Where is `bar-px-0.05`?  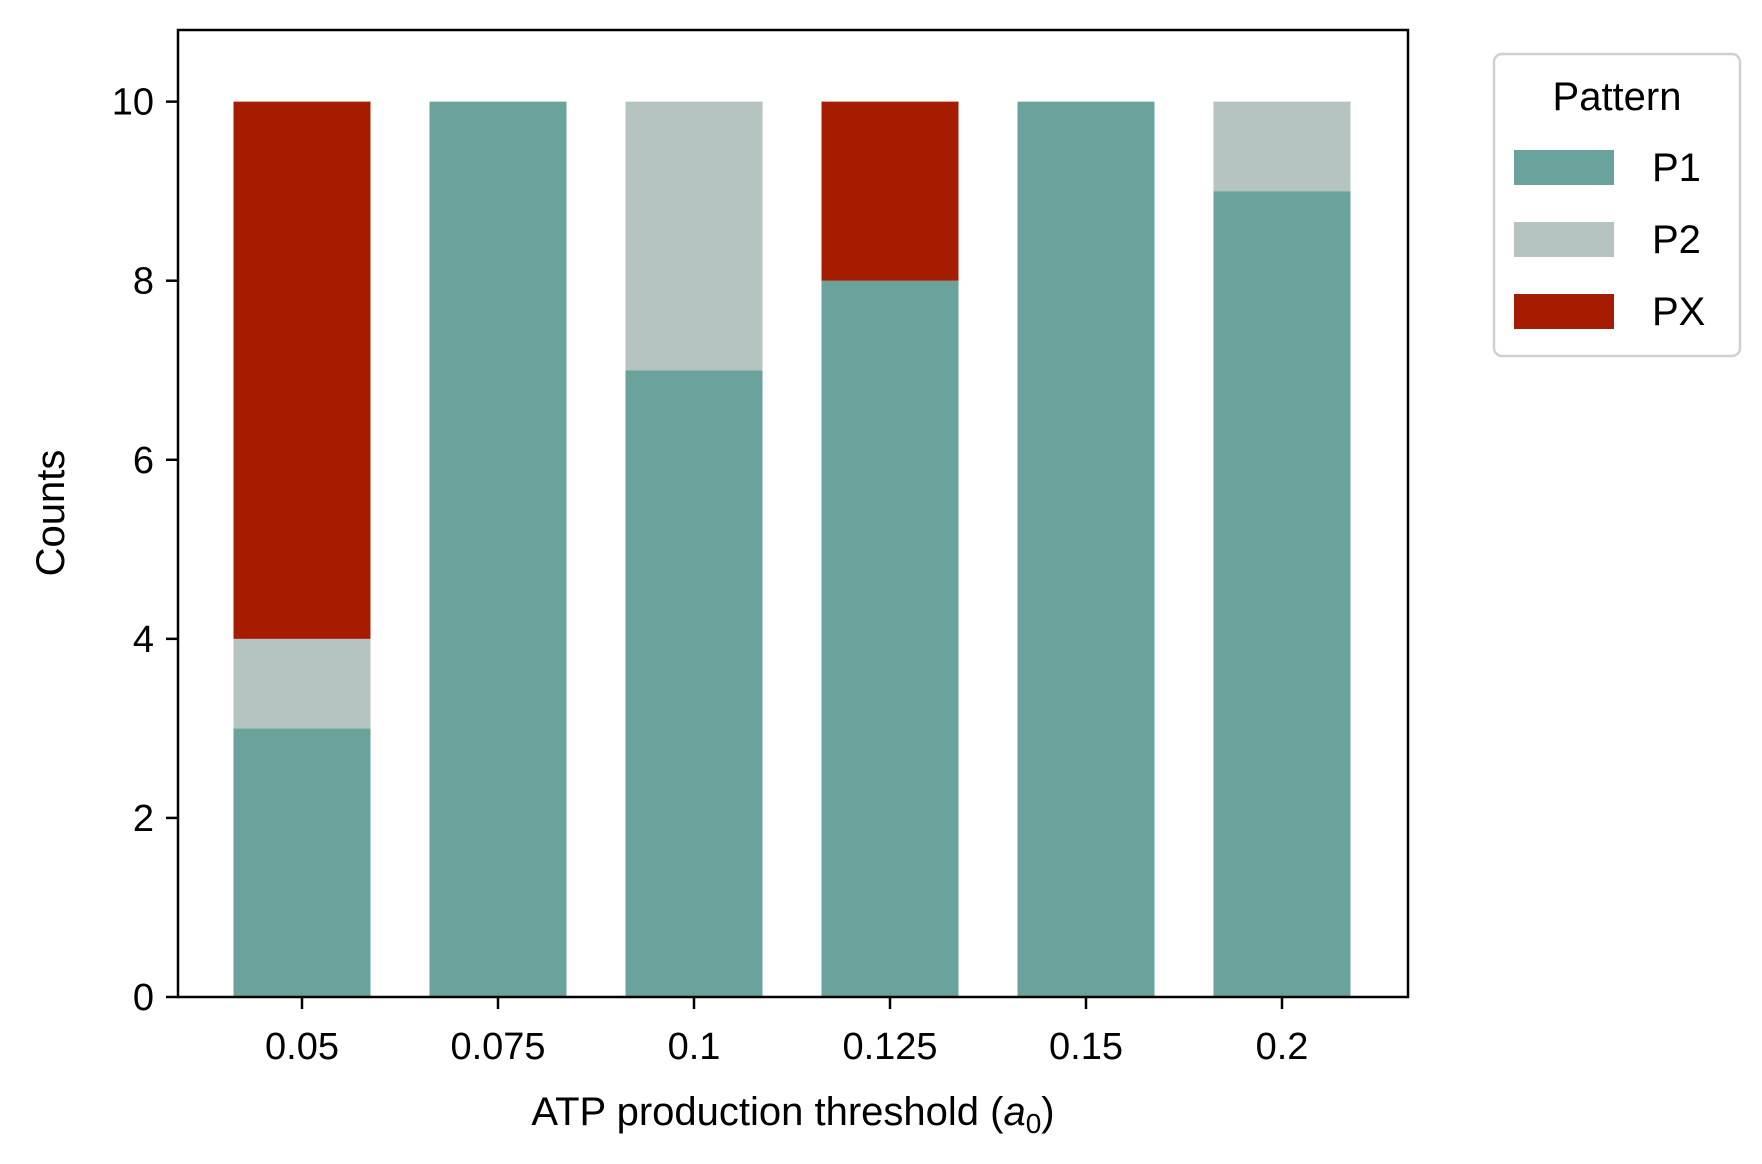 bar-px-0.05 is located at coordinates (302, 370).